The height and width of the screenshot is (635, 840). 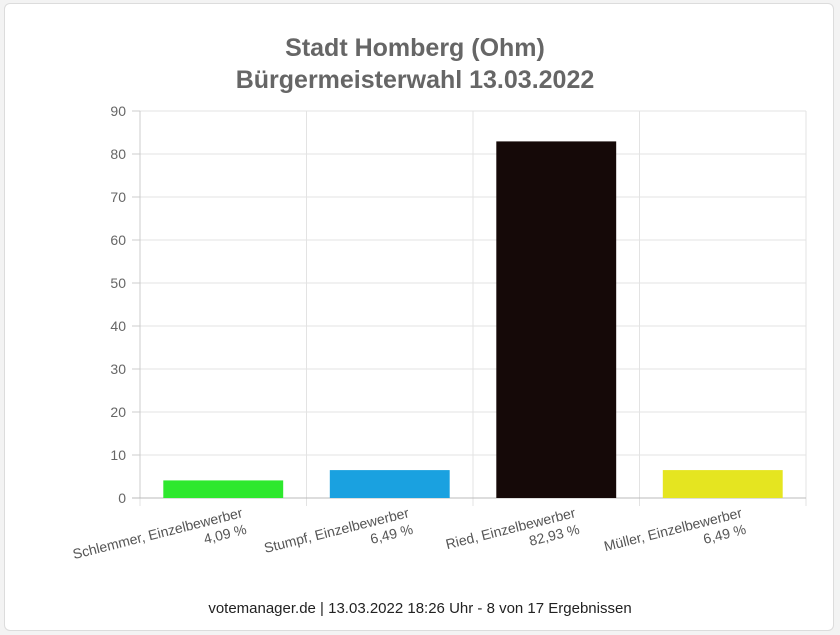 I want to click on chart-title-line-1: Stadt Homberg (Ohm), so click(x=415, y=48).